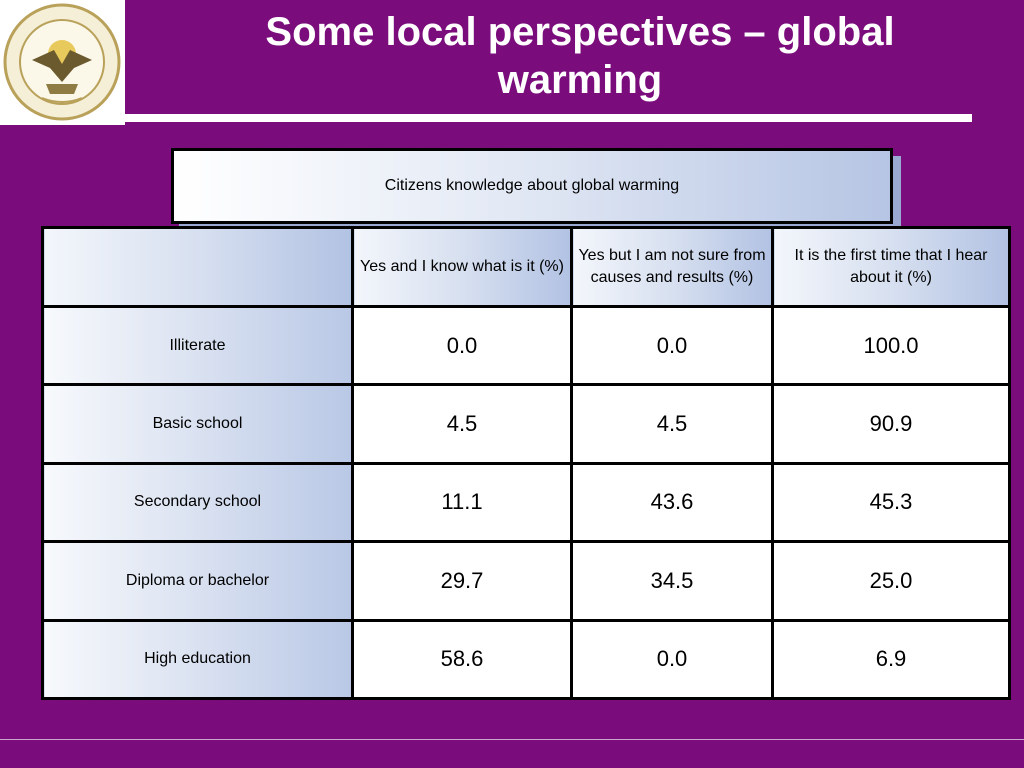 Image resolution: width=1024 pixels, height=768 pixels. Describe the element at coordinates (197, 267) in the screenshot. I see `column-header-empty` at that location.